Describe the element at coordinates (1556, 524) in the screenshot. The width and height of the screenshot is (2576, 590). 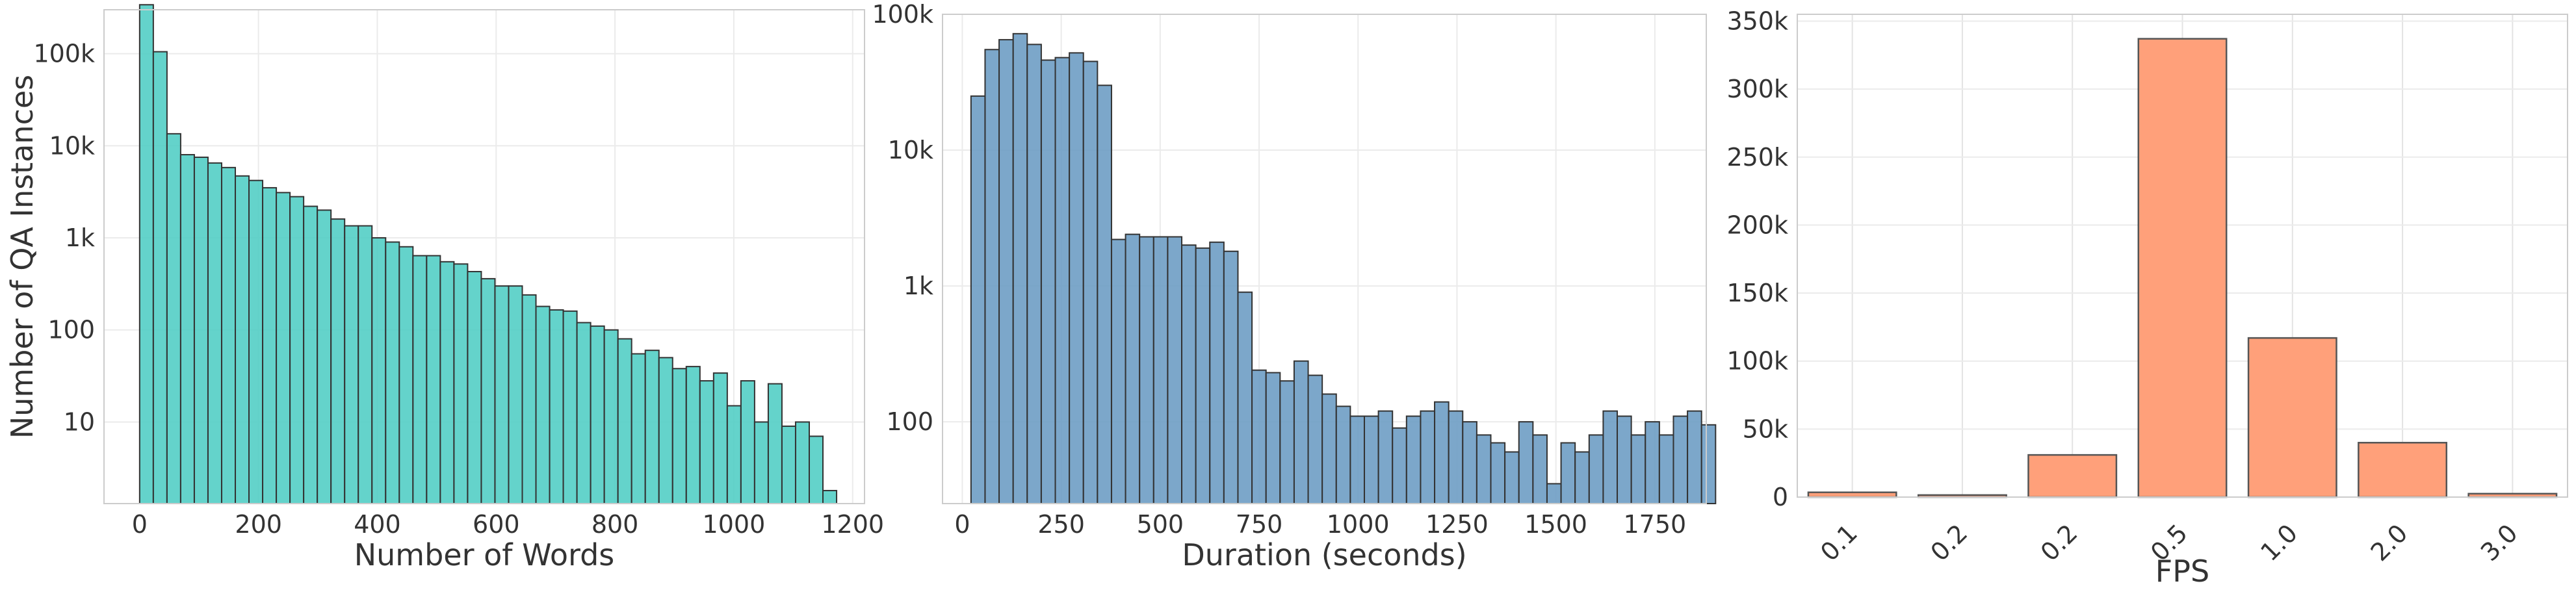
I see `x-tick-label: 1500` at that location.